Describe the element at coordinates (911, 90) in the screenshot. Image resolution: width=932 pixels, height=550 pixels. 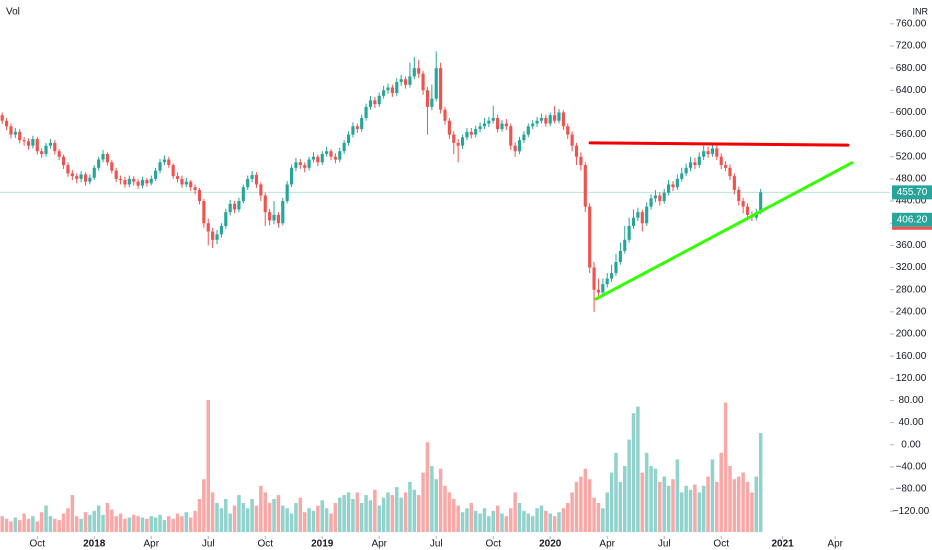
I see `y-tick-label: 640.00` at that location.